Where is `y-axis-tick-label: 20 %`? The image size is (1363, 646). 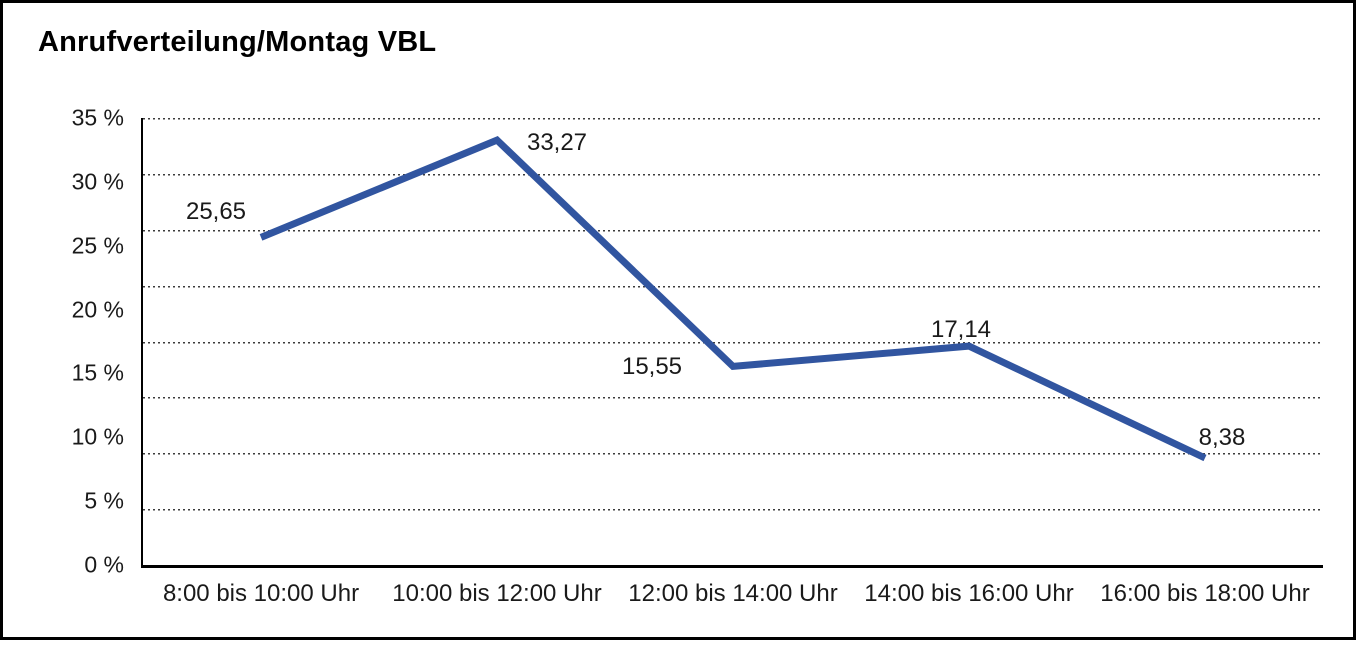 y-axis-tick-label: 20 % is located at coordinates (97, 309).